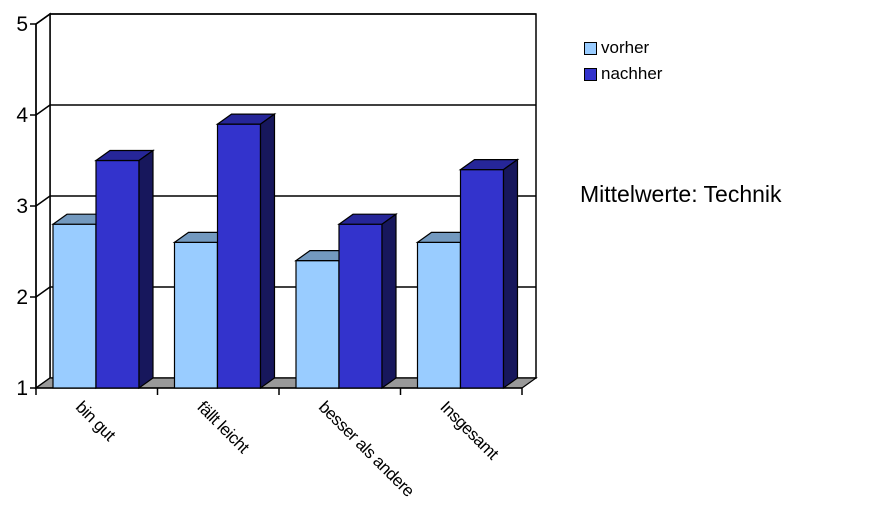 This screenshot has width=877, height=523. I want to click on legend-item-vorher: vorher, so click(623, 48).